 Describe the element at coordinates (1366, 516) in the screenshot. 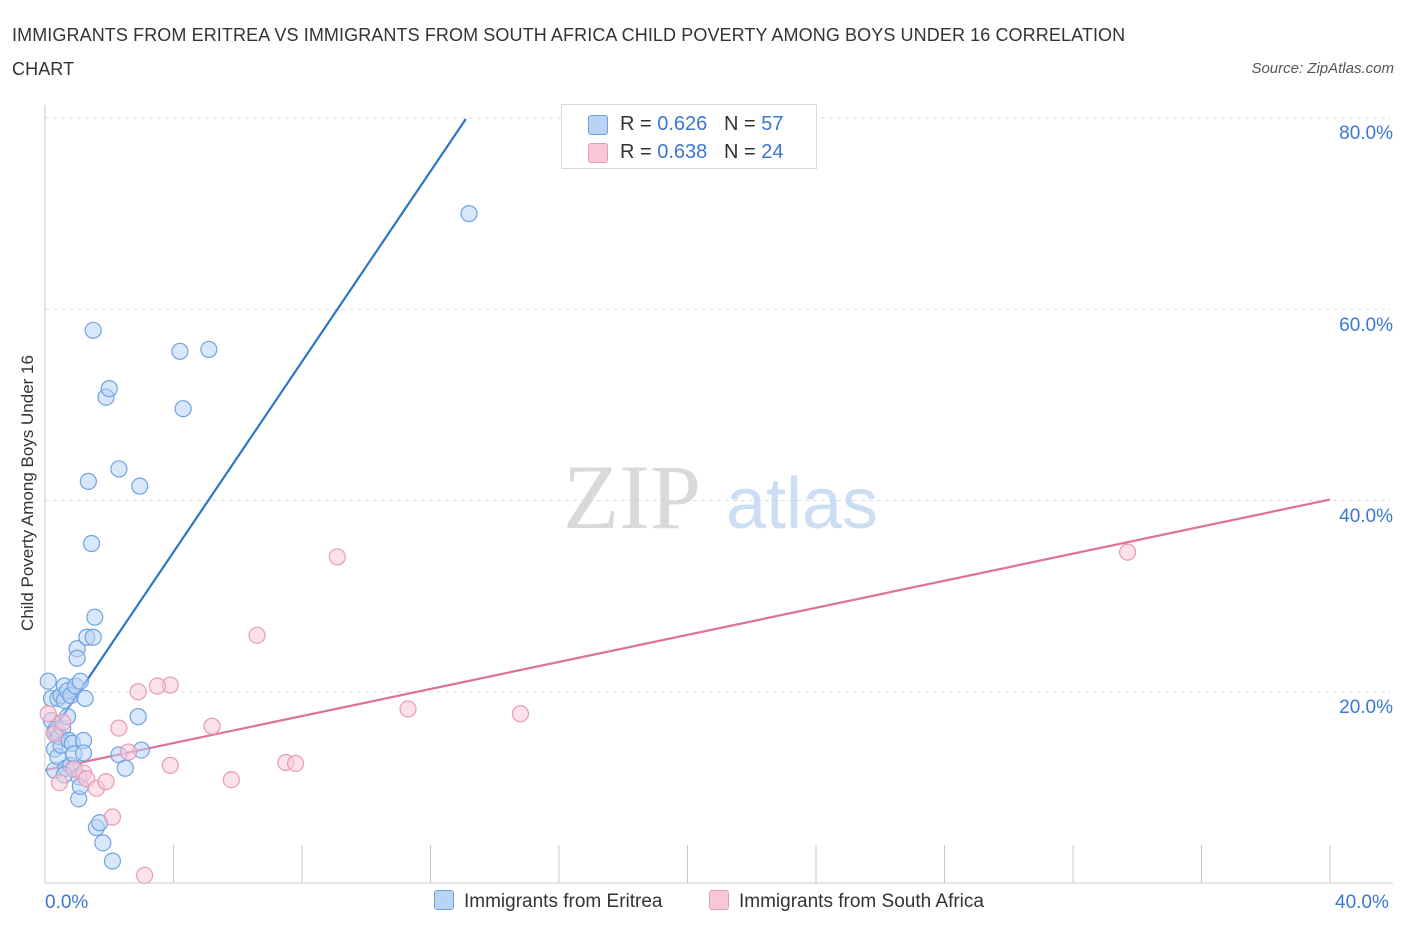

I see `y-tick-label: 40.0%` at that location.